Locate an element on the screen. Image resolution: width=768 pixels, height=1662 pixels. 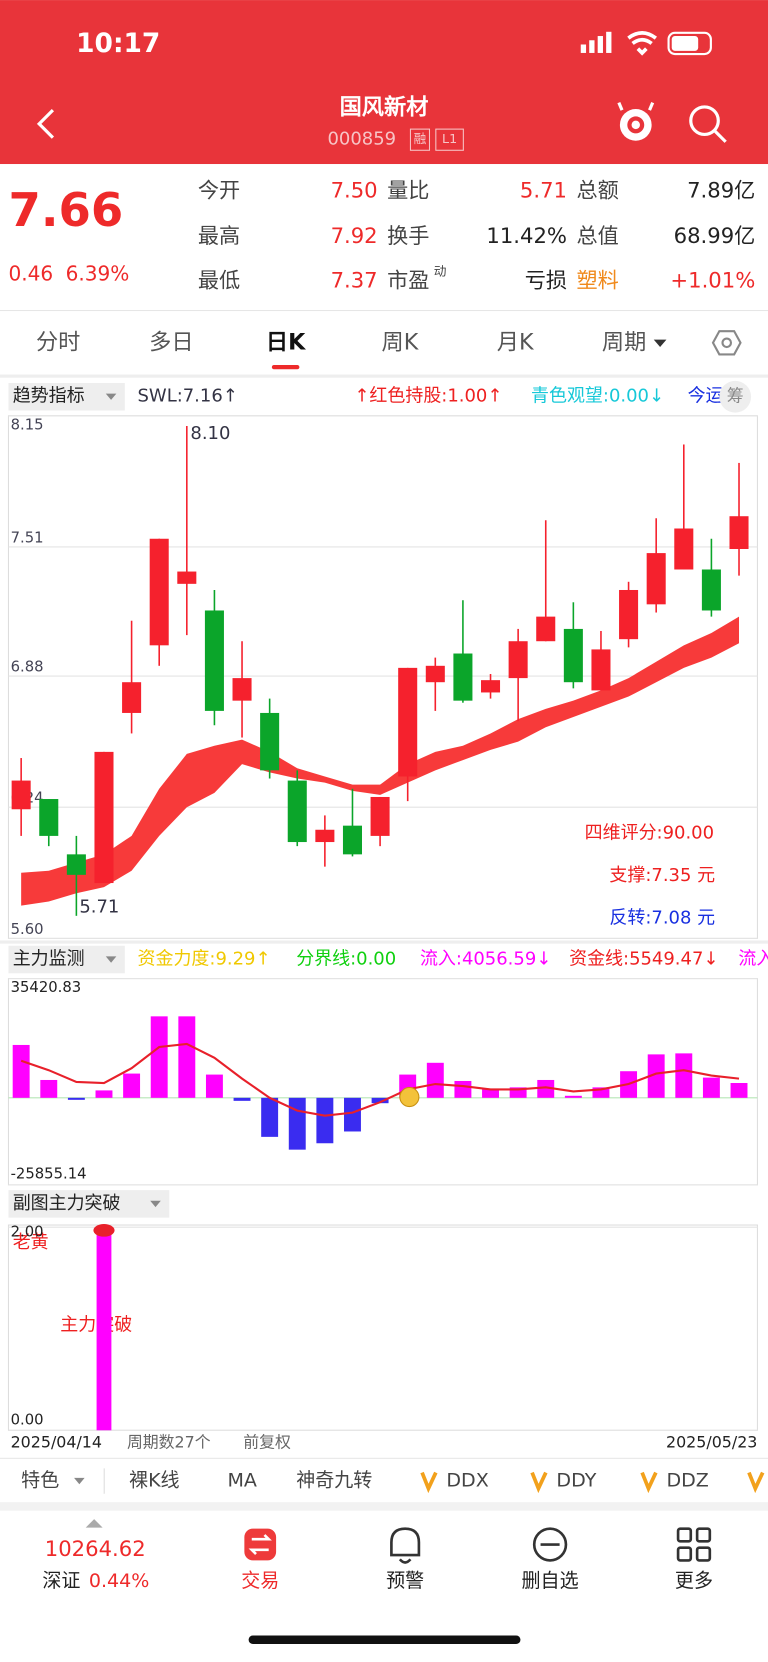
tab: 周期 is located at coordinates (624, 342).